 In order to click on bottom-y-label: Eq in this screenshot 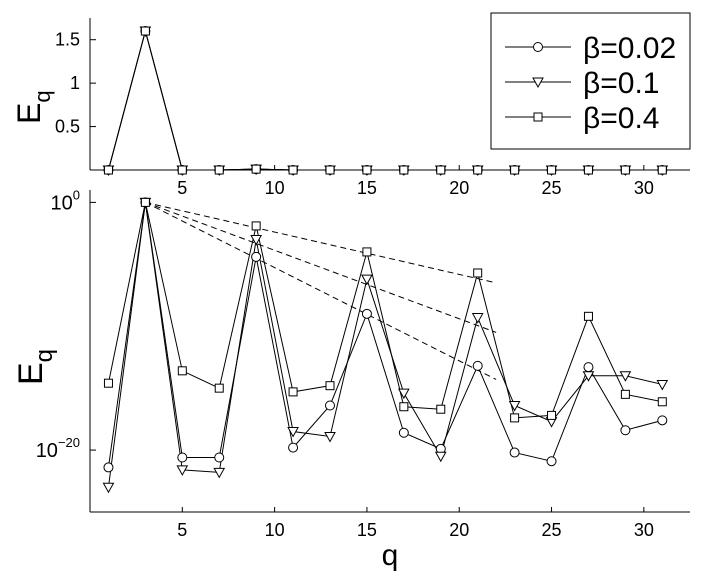, I will do `click(35, 367)`.